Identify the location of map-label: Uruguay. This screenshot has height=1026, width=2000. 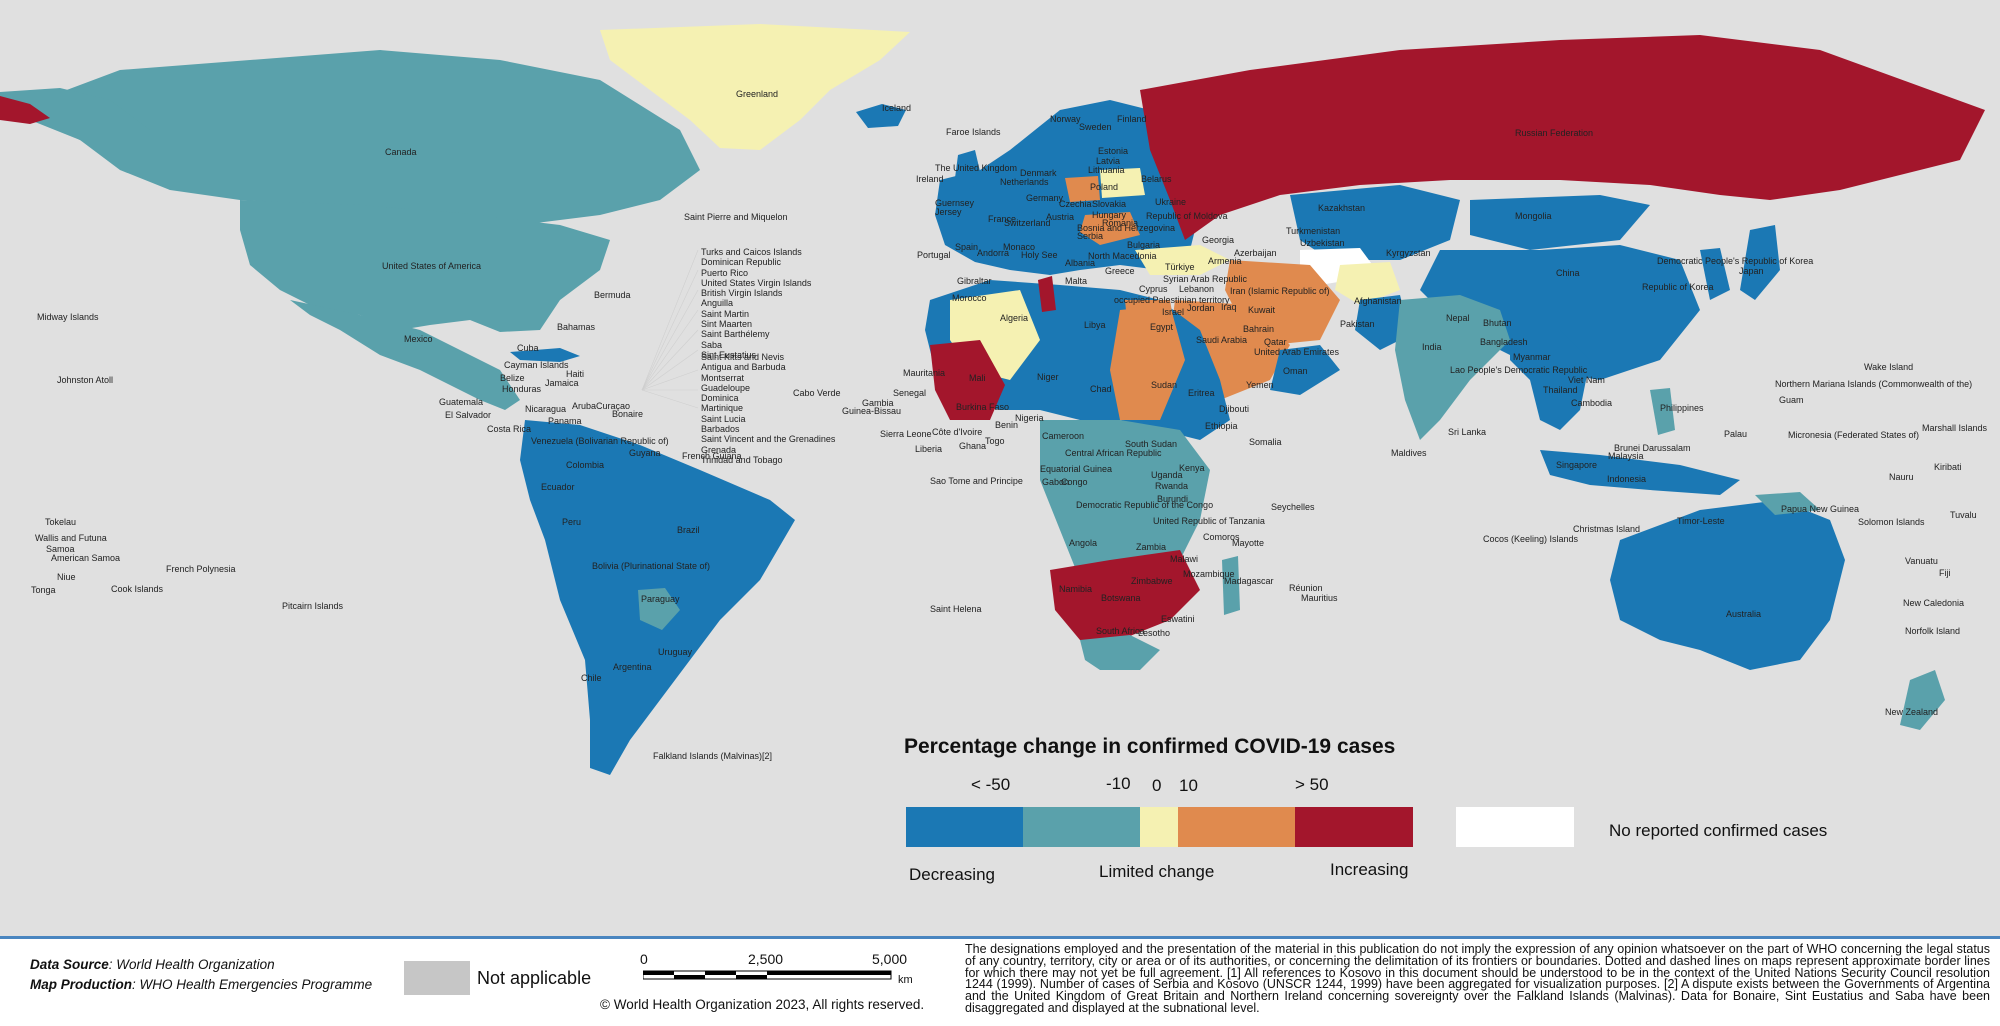
(675, 652).